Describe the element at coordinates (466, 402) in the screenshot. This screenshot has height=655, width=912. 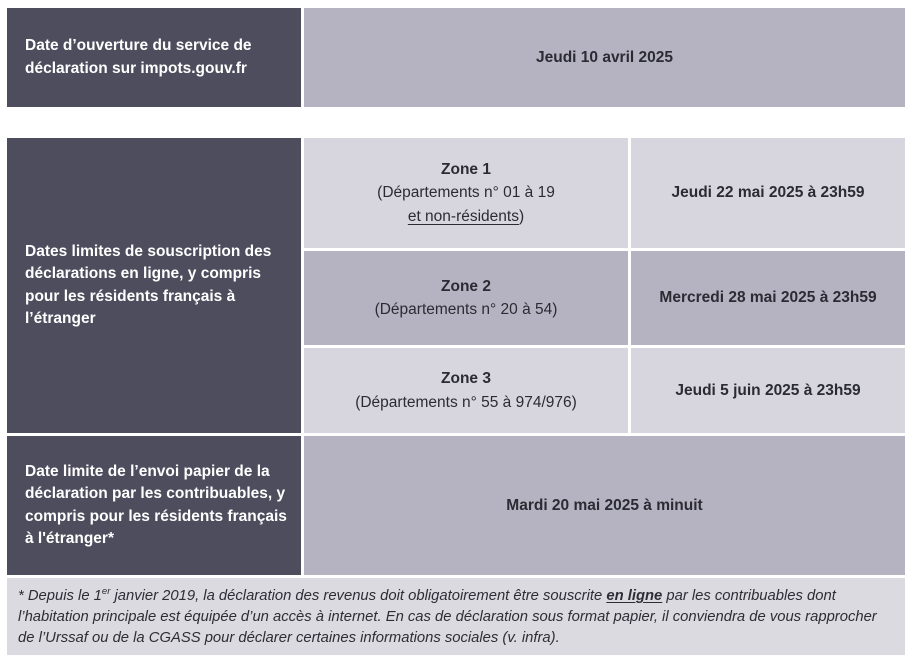
I see `zone3-detail-line1: (Départements n° 55 à 974/976)` at that location.